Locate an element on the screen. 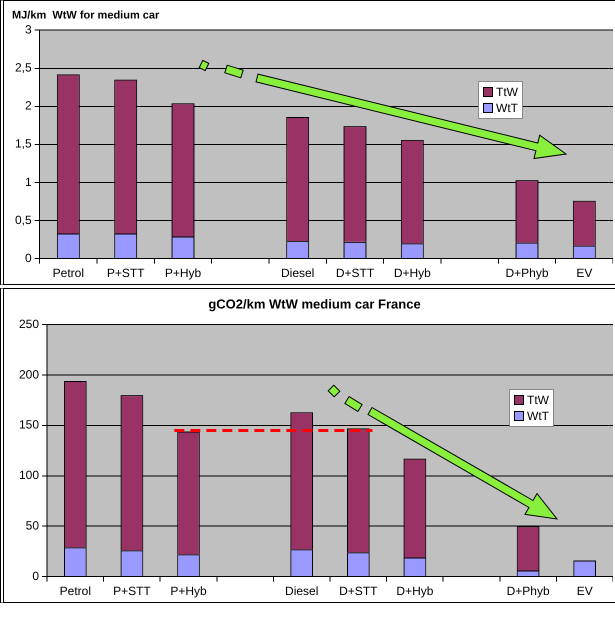  y-tick-label: 200 is located at coordinates (29, 374).